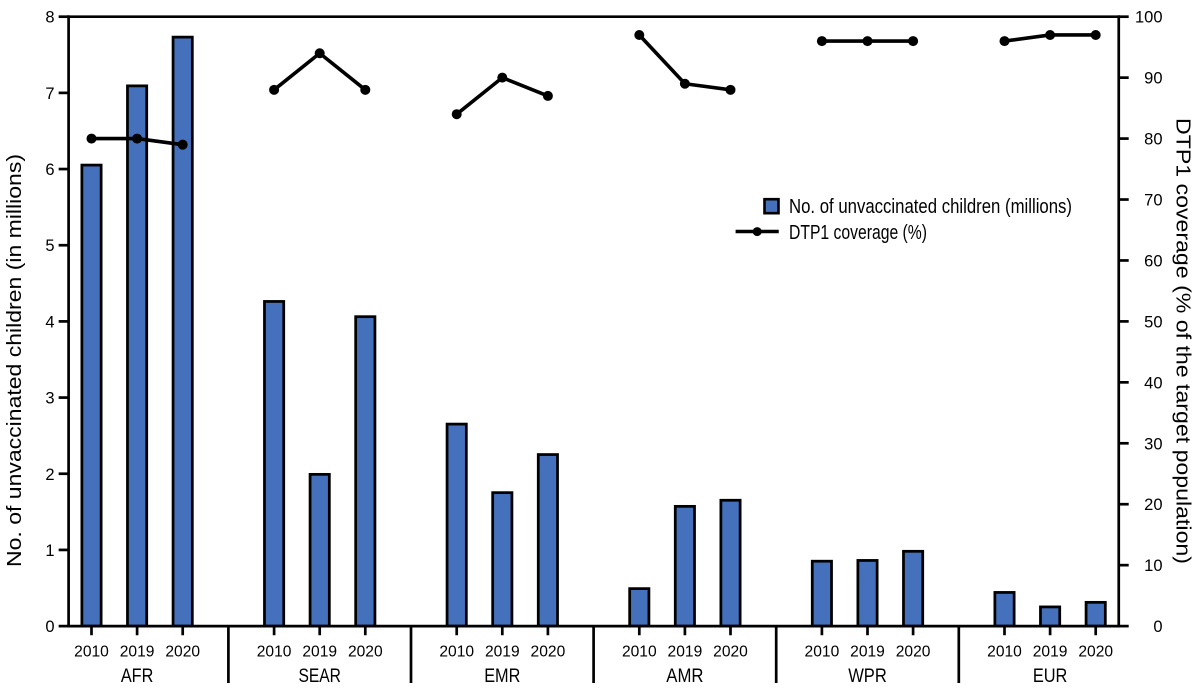  Describe the element at coordinates (1149, 18) in the screenshot. I see `svg-text: 100` at that location.